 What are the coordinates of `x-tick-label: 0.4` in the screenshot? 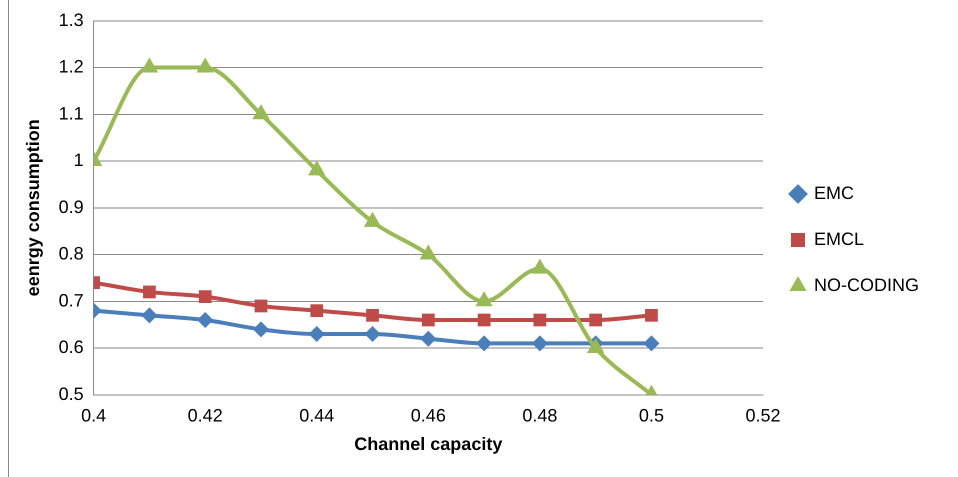 It's located at (93, 416).